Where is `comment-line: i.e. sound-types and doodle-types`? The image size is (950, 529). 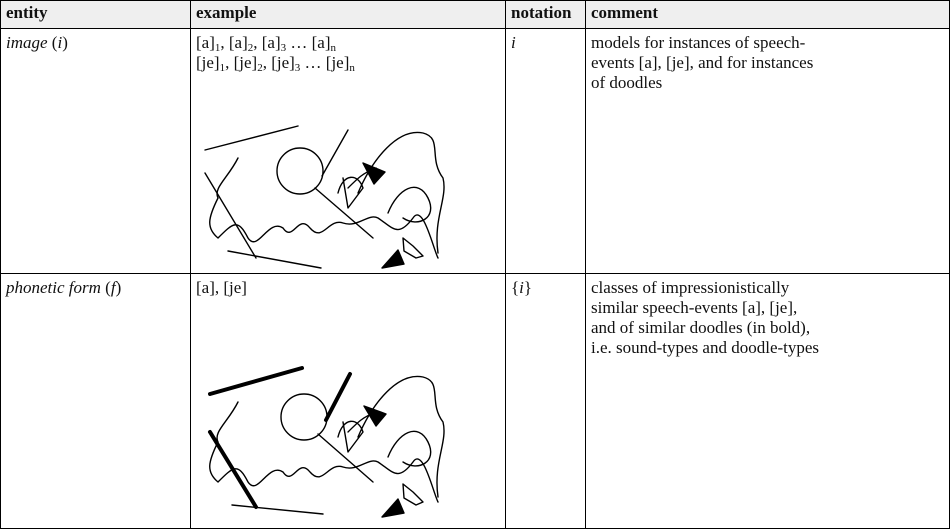 comment-line: i.e. sound-types and doodle-types is located at coordinates (705, 347).